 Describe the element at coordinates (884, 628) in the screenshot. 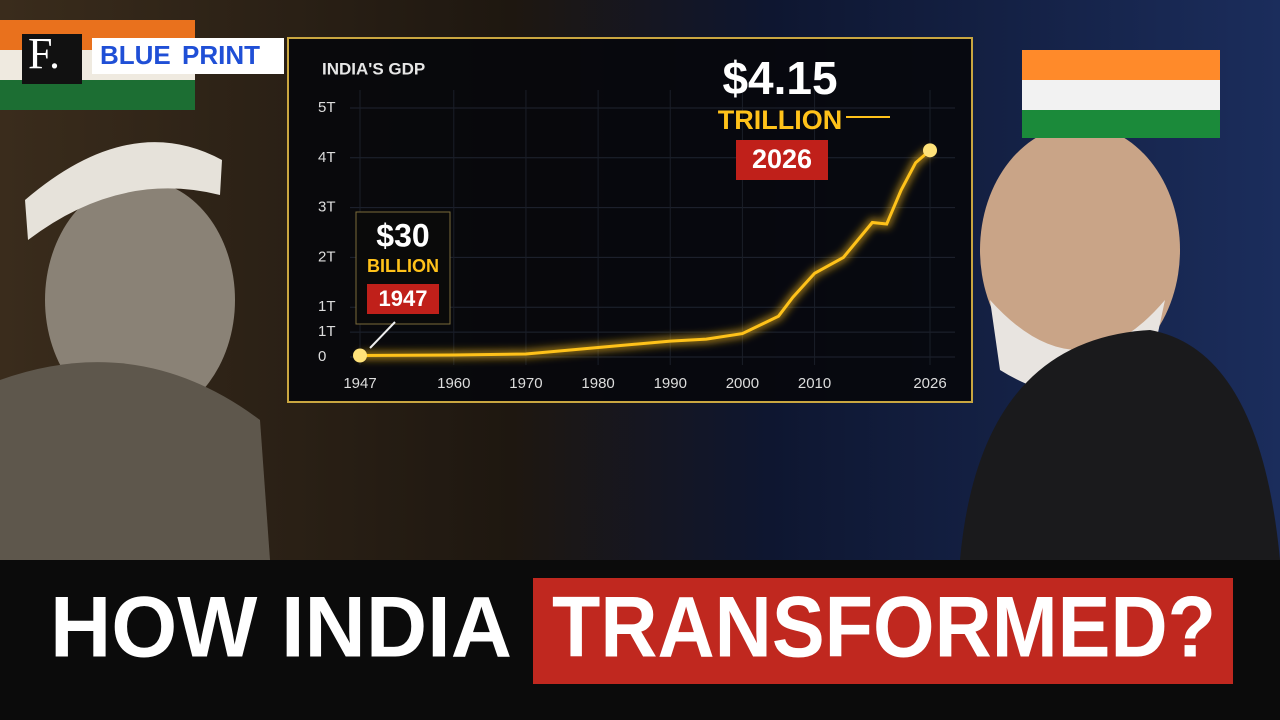

I see `headline-second: TRANSFORMED?` at that location.